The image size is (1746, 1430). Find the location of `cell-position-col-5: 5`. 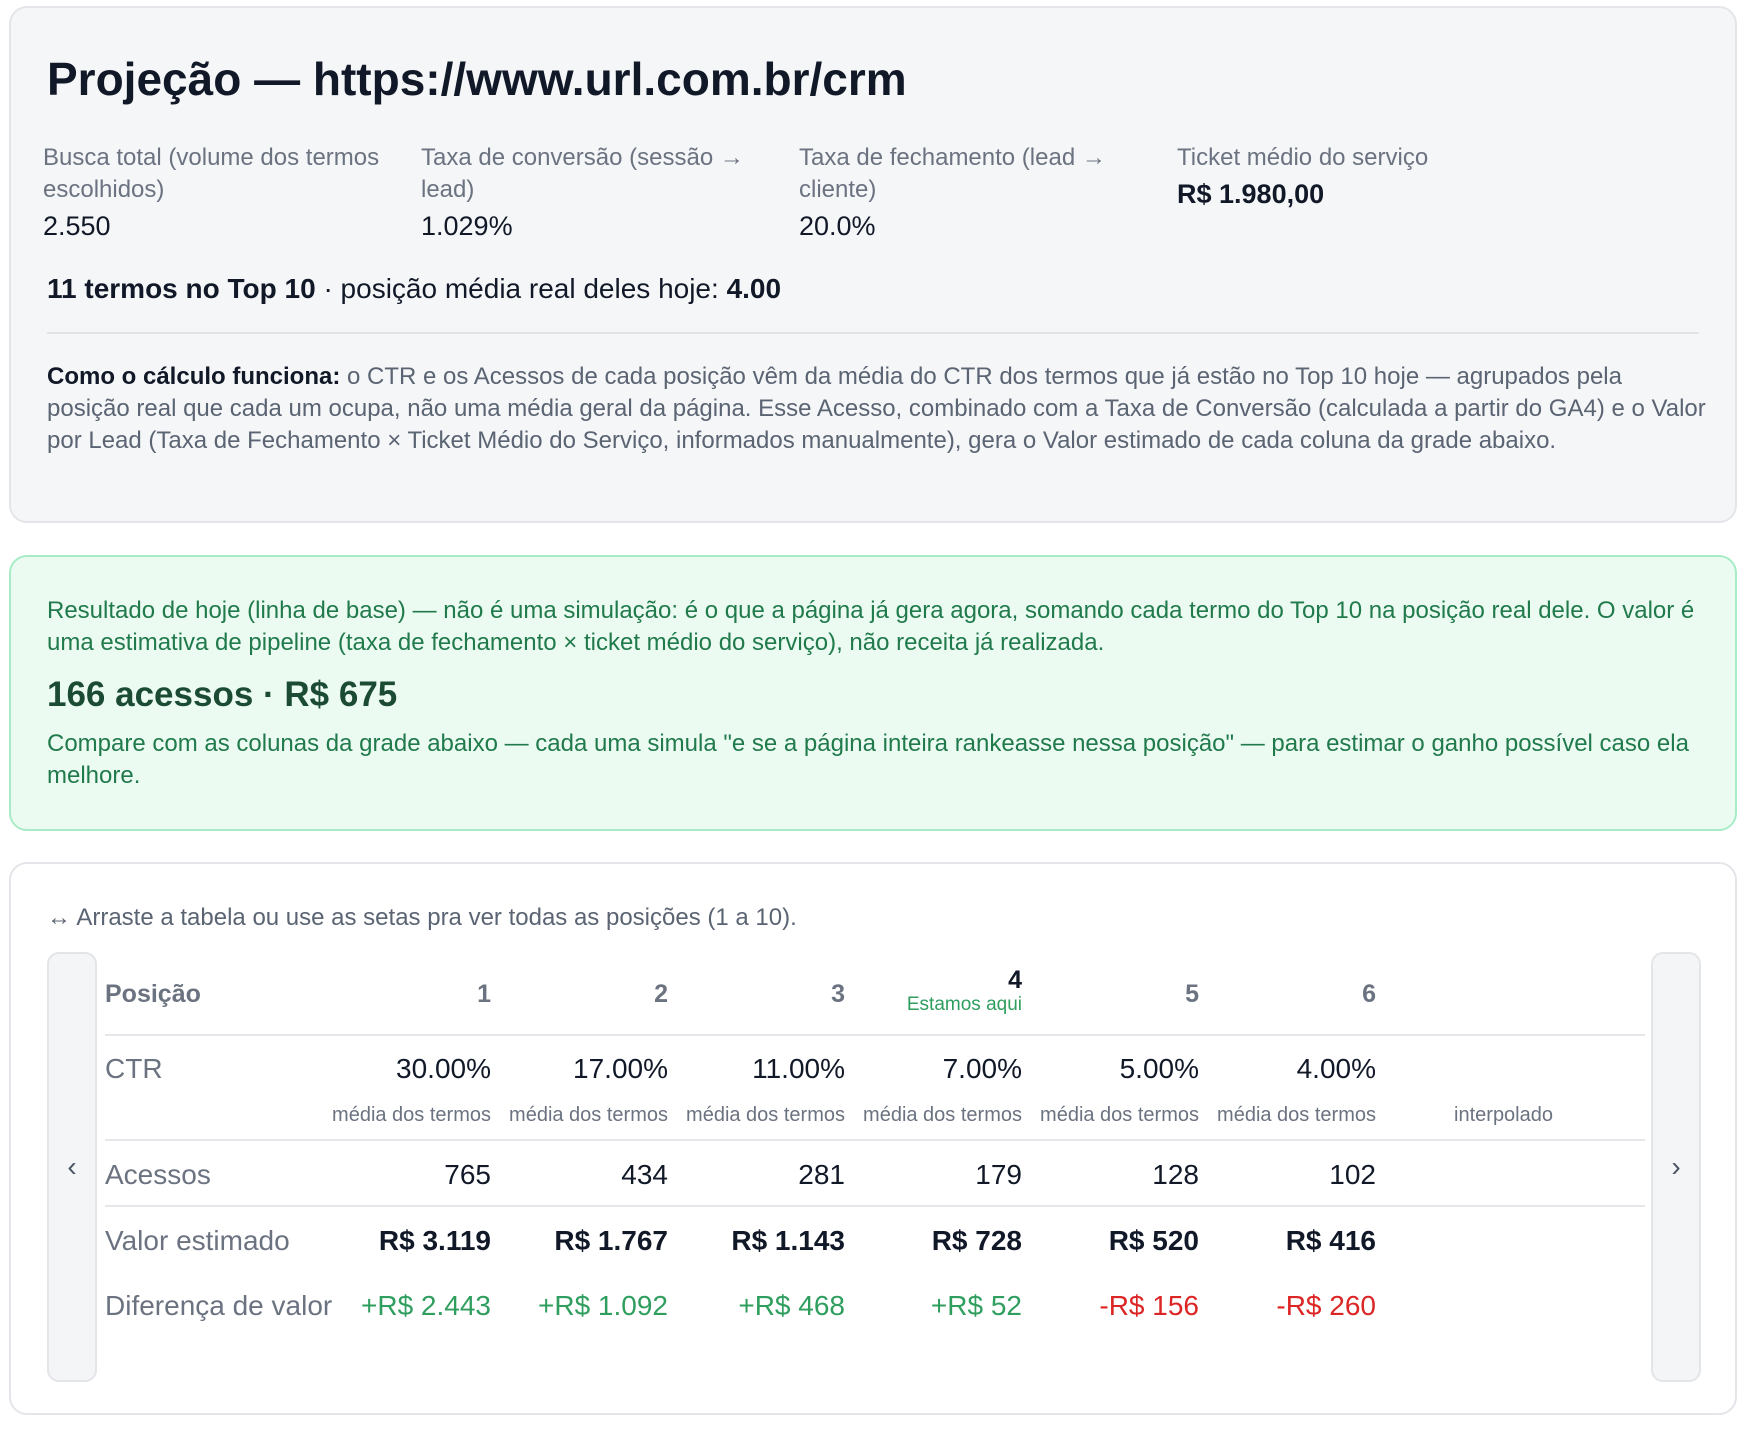

cell-position-col-5: 5 is located at coordinates (1192, 994).